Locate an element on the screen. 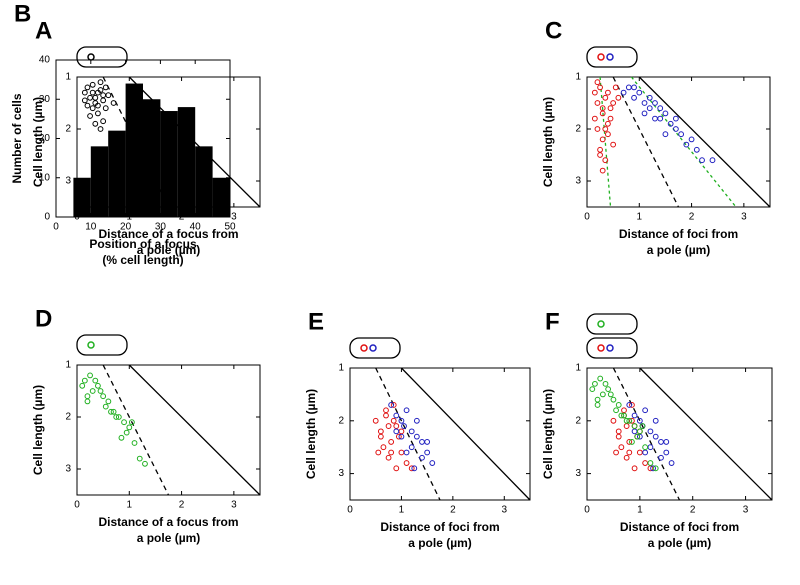 The width and height of the screenshot is (800, 585). x-tick-label: 30 is located at coordinates (161, 227).